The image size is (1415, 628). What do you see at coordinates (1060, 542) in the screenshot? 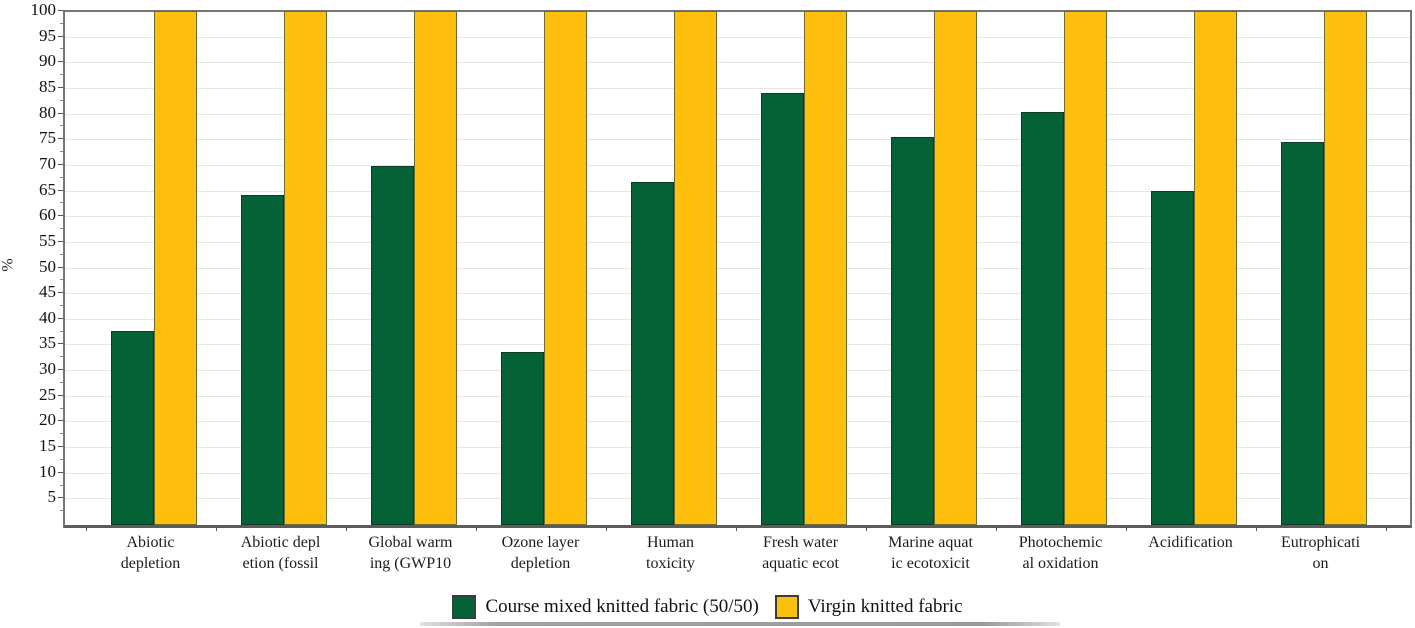
I see `x-category-label-line: Photochemic` at bounding box center [1060, 542].